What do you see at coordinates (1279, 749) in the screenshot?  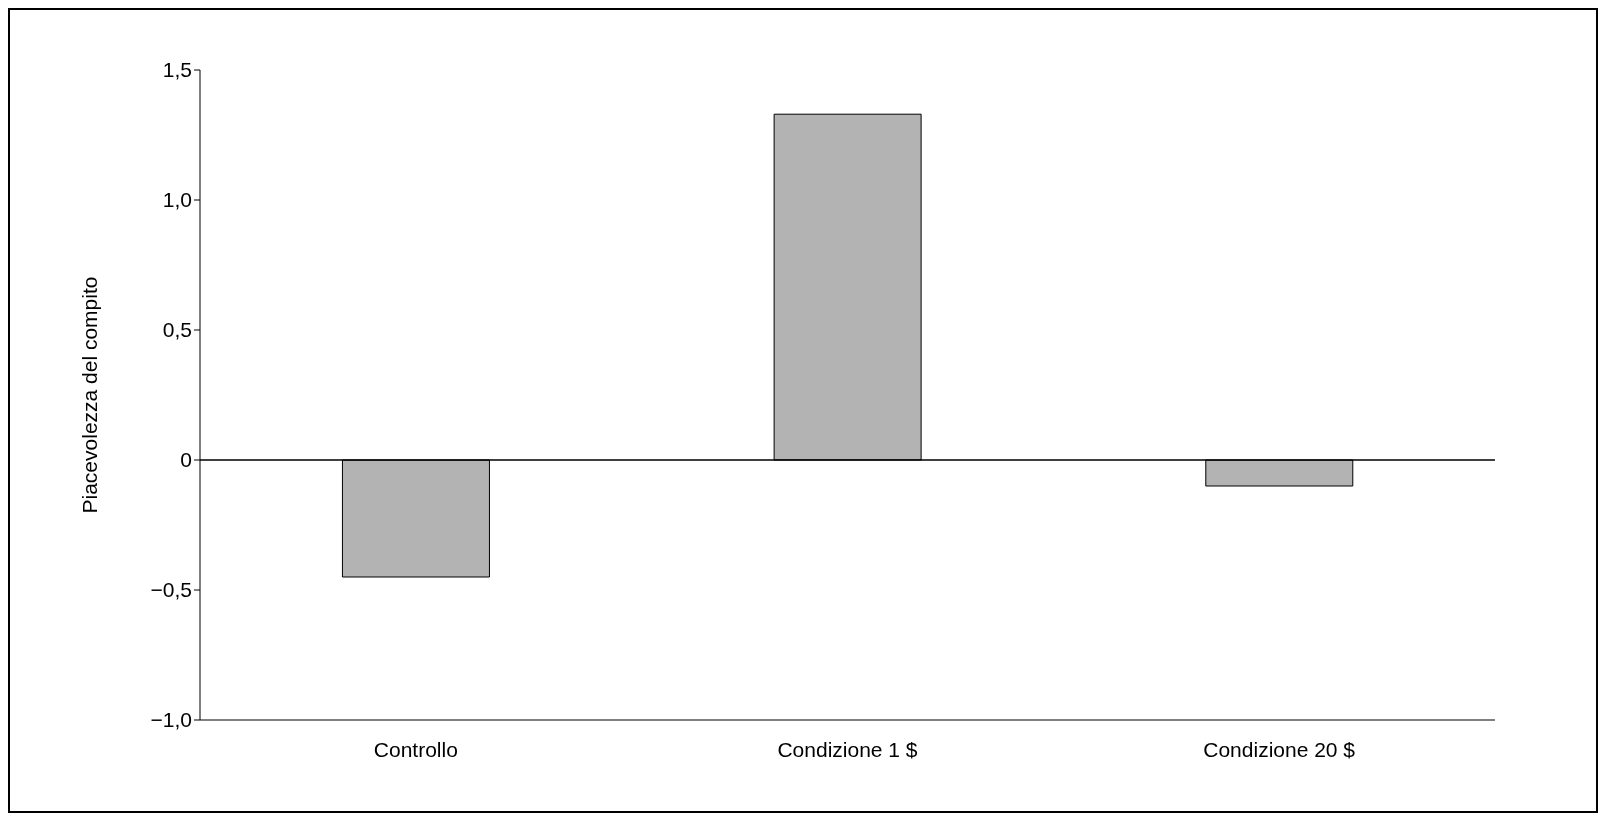 I see `x-tick-label: Condizione 20 $` at bounding box center [1279, 749].